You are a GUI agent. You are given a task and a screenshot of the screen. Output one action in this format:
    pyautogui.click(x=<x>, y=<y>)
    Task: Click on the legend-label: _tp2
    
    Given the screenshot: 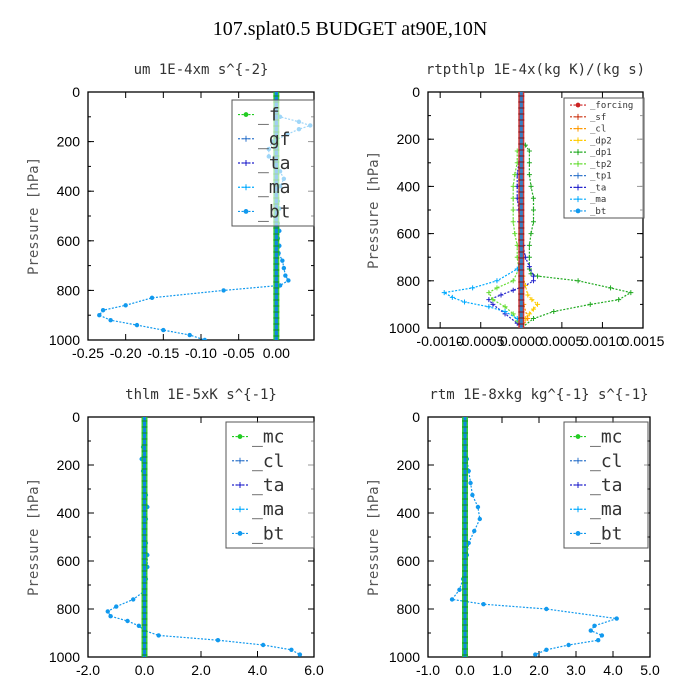 What is the action you would take?
    pyautogui.click(x=601, y=165)
    